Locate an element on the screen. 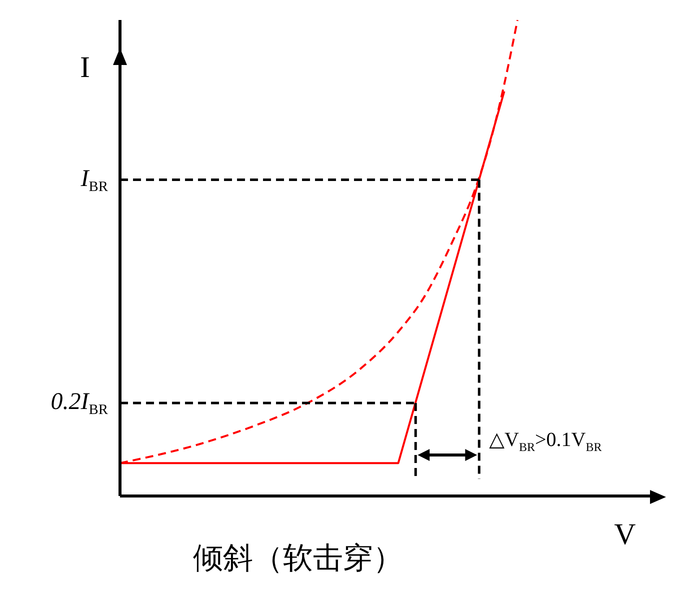 The image size is (688, 589). y-axis-title: I is located at coordinates (85, 67).